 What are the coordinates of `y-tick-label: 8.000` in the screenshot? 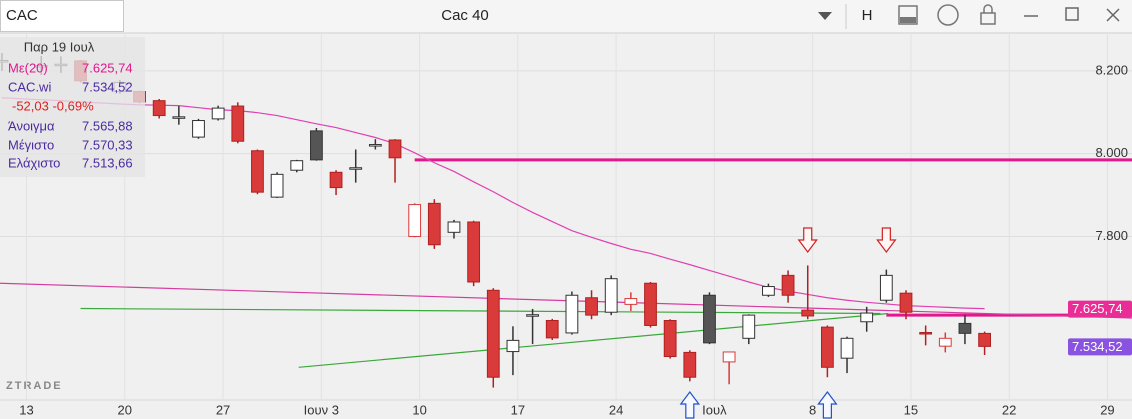 It's located at (1111, 152).